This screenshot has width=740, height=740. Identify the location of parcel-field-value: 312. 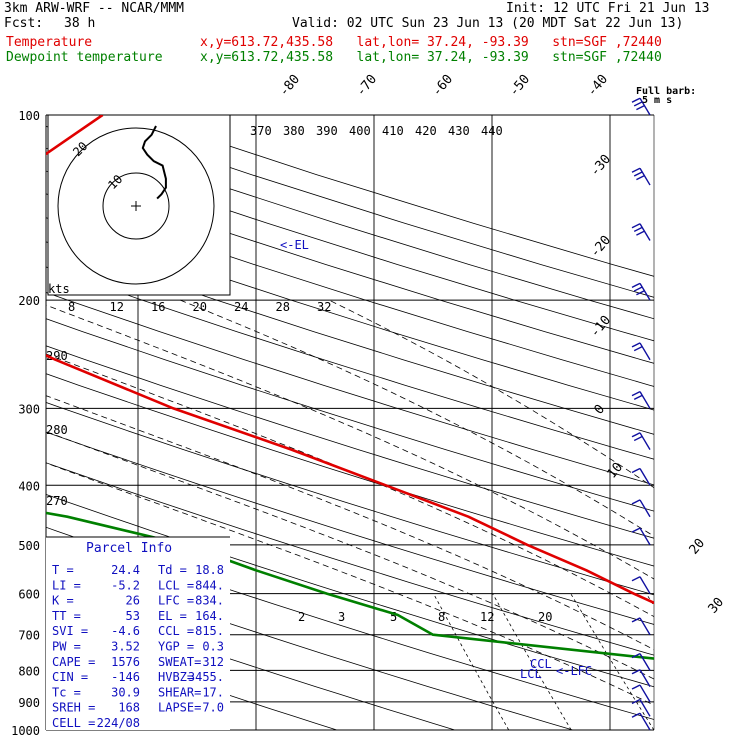
(213, 662).